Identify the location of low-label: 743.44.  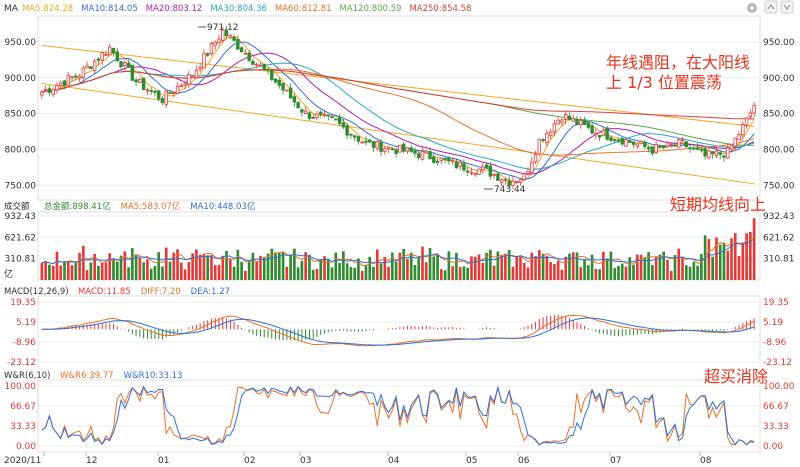
(510, 190).